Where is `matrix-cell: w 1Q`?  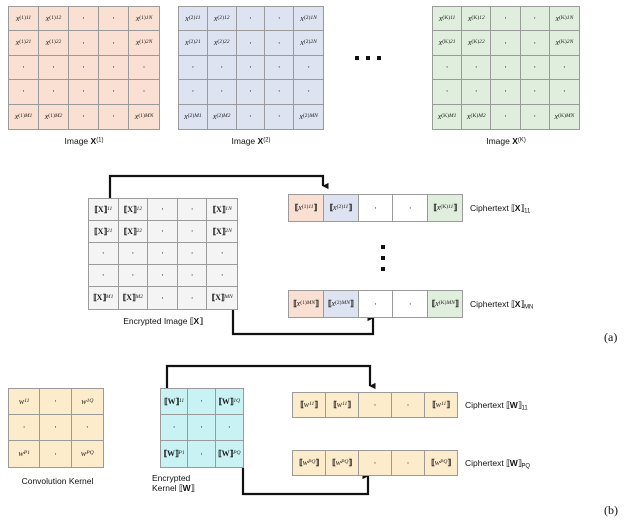 matrix-cell: w 1Q is located at coordinates (87, 402).